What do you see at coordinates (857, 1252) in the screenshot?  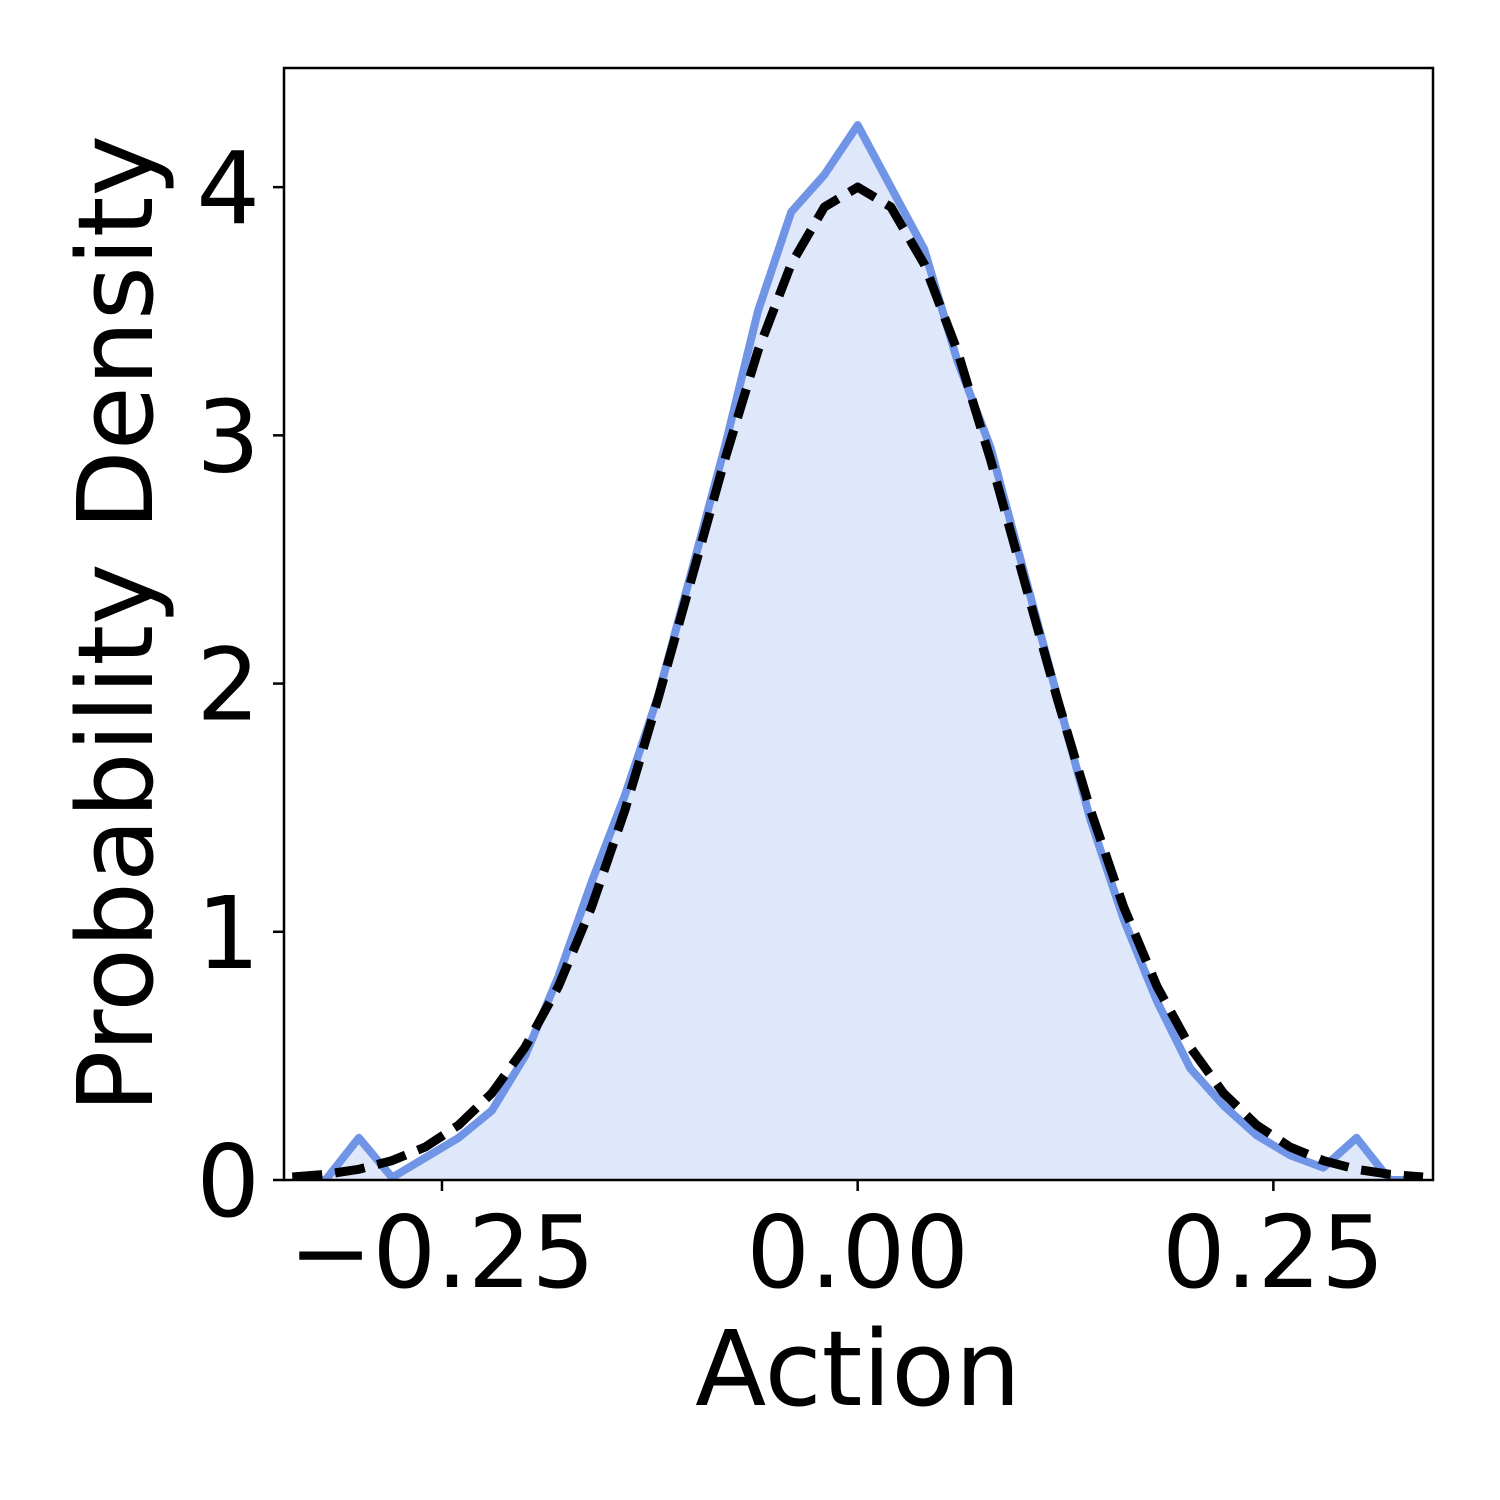 I see `x-tick-label: 0.00` at bounding box center [857, 1252].